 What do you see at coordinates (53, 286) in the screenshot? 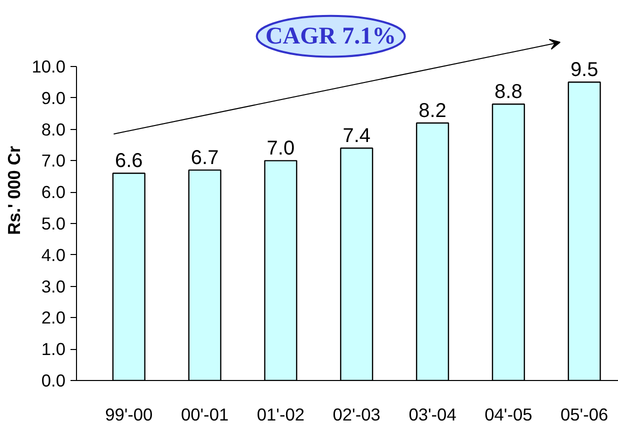
I see `y-tick-label: 3.0` at bounding box center [53, 286].